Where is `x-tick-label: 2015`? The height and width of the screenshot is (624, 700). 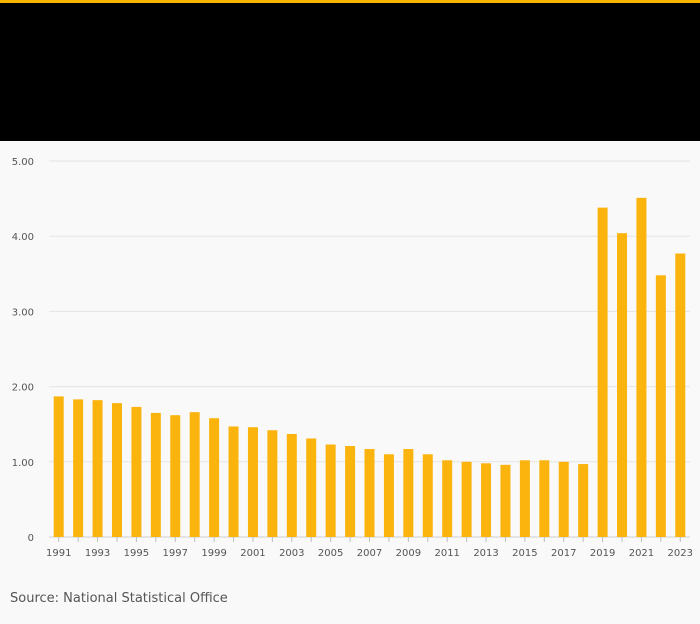 x-tick-label: 2015 is located at coordinates (524, 553).